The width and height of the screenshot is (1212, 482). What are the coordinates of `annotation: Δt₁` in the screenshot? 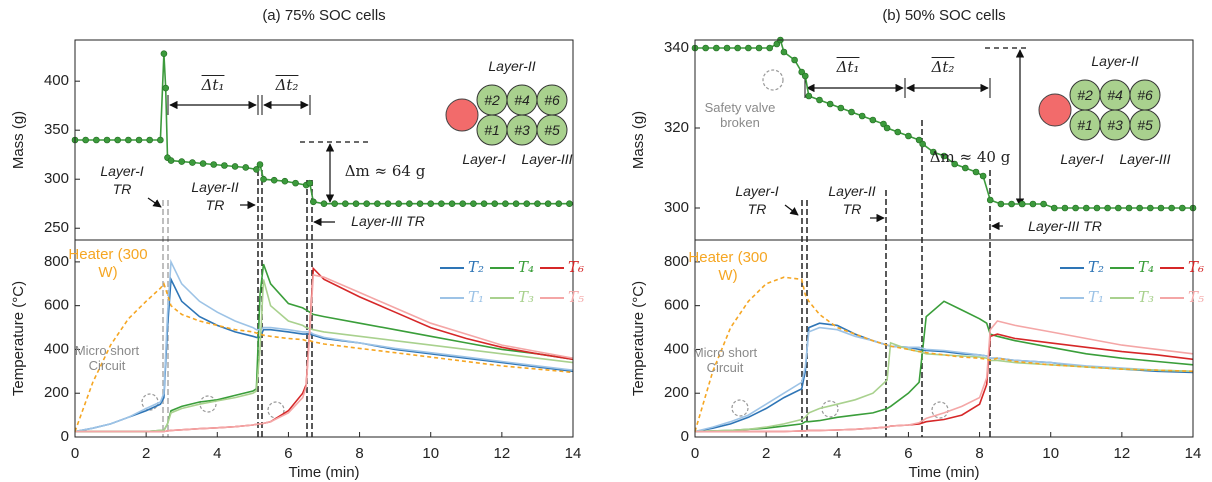 It's located at (848, 67).